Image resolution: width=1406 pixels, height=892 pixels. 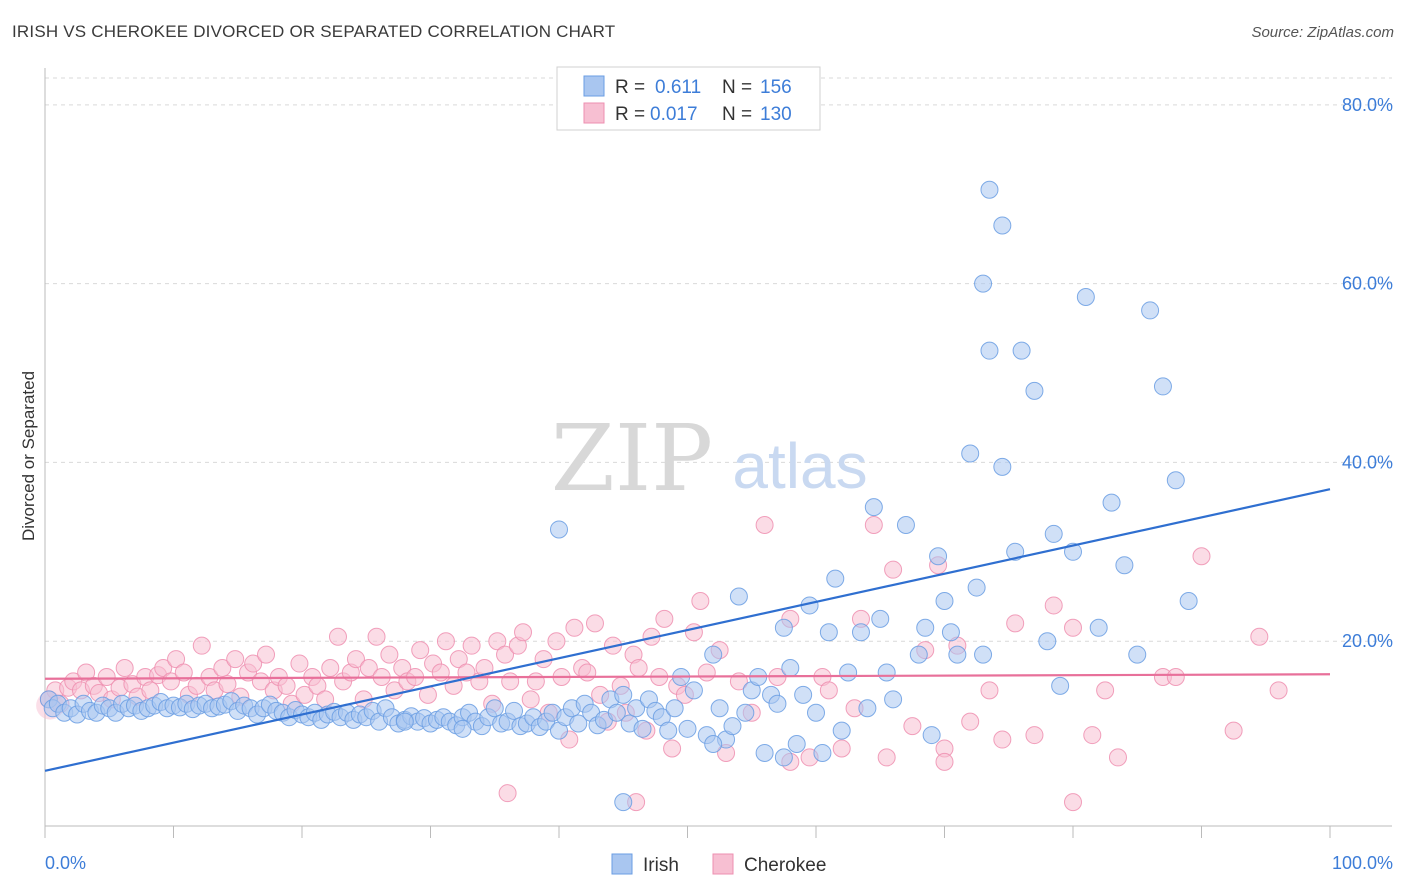 I want to click on y-tick-label: 60.0%, so click(x=1367, y=284).